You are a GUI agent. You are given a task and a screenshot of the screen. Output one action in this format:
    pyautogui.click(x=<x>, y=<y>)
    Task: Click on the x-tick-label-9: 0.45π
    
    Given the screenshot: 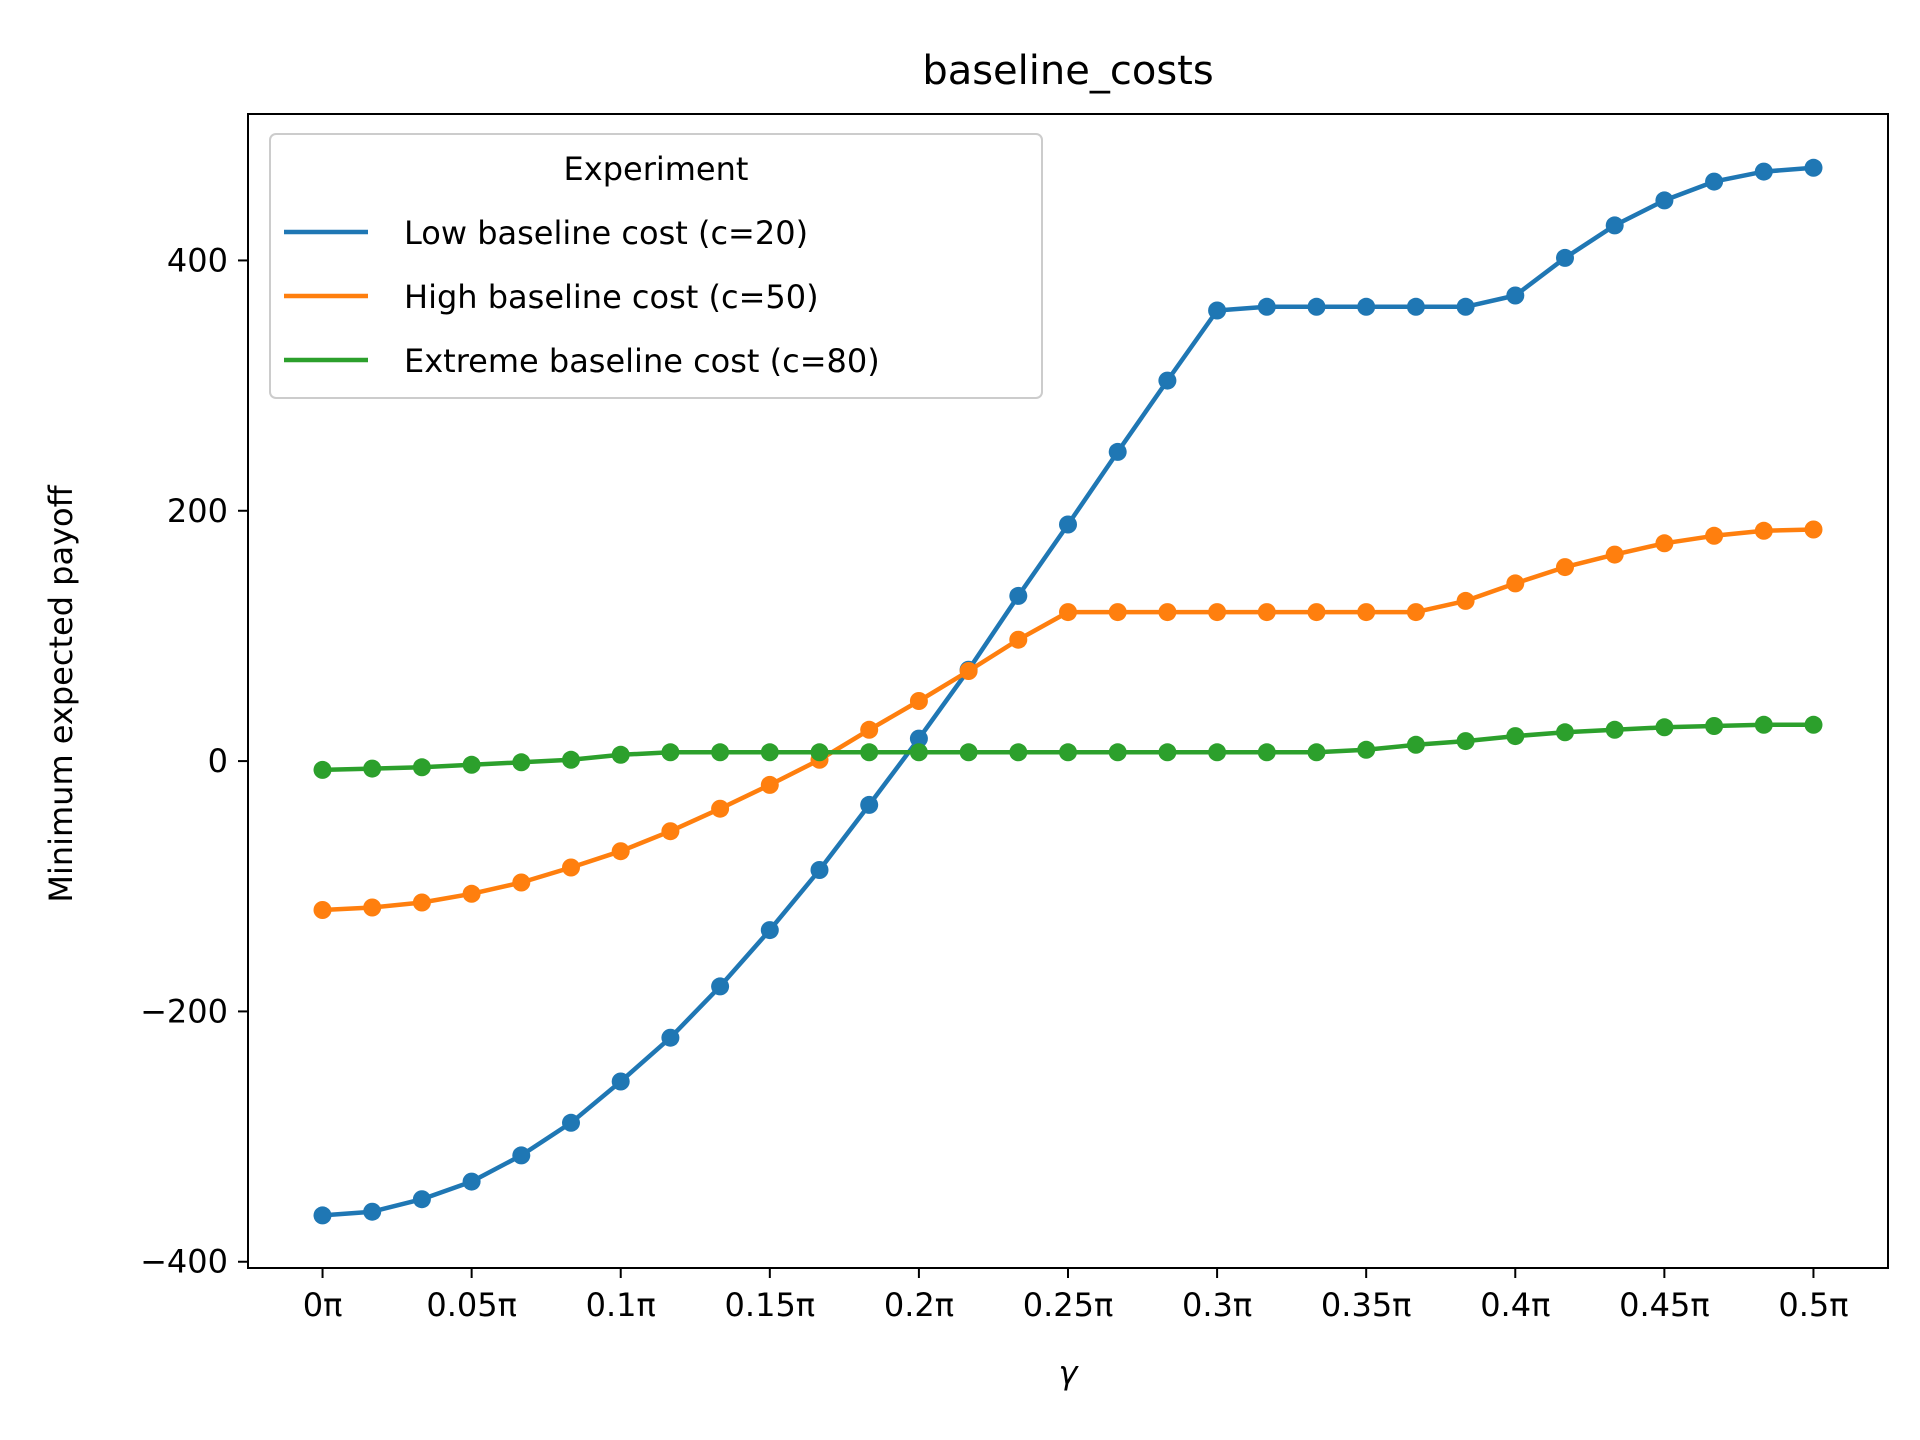 What is the action you would take?
    pyautogui.click(x=1664, y=1305)
    